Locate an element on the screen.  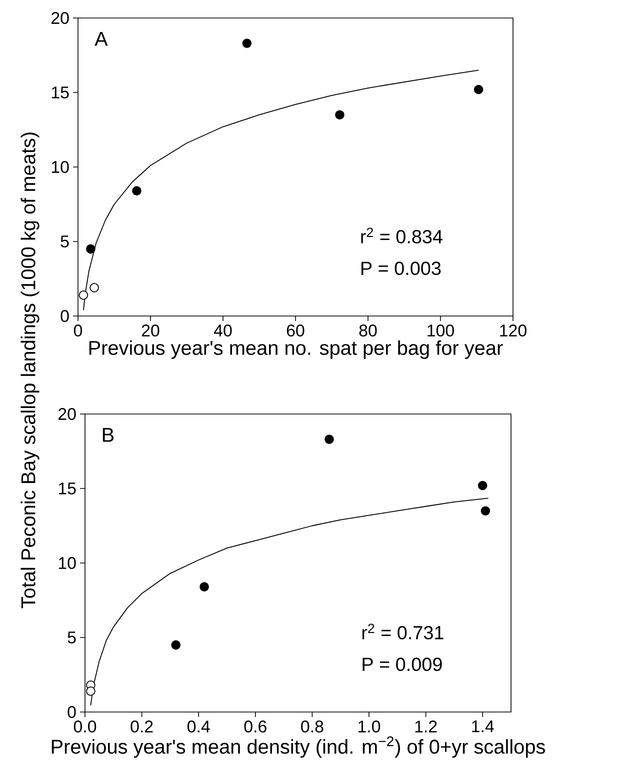
x-axis-title: Previous year's mean no. spat per bag for year is located at coordinates (296, 349).